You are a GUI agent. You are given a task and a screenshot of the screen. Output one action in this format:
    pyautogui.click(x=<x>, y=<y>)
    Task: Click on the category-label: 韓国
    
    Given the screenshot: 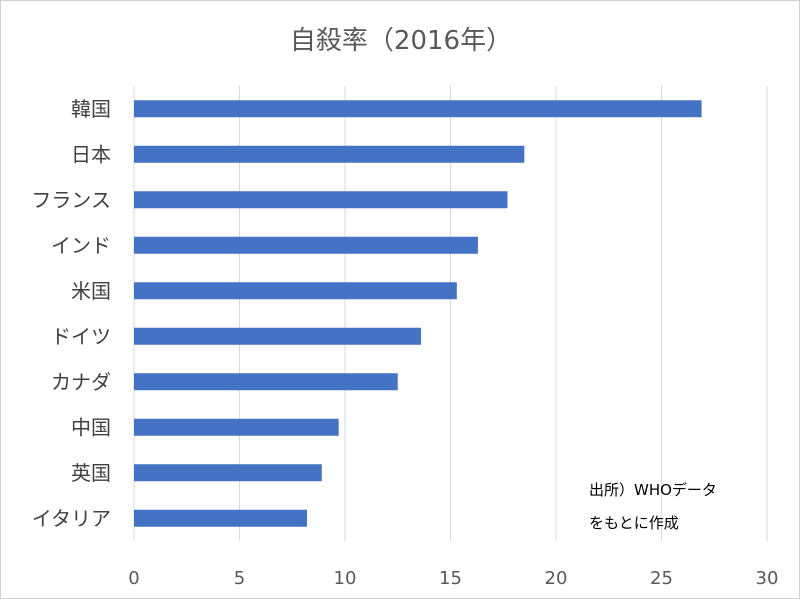 What is the action you would take?
    pyautogui.click(x=91, y=109)
    